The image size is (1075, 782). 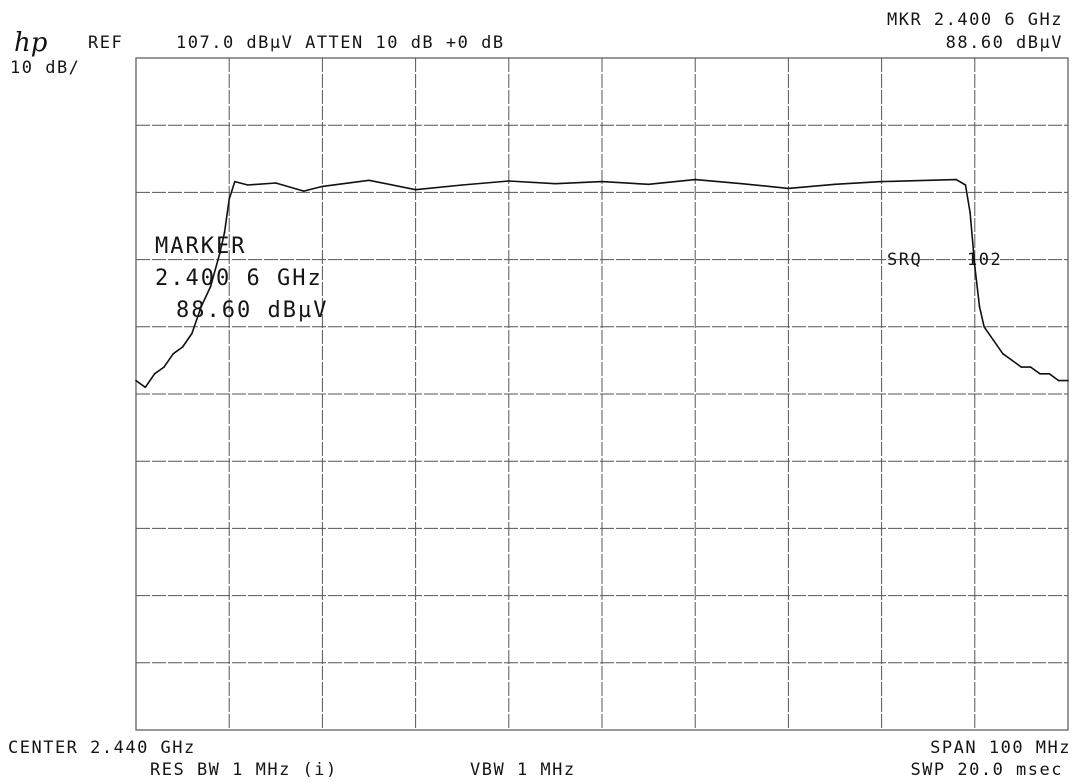 What do you see at coordinates (974, 20) in the screenshot?
I see `mkr-frequency: MKR 2.400 6 GHz` at bounding box center [974, 20].